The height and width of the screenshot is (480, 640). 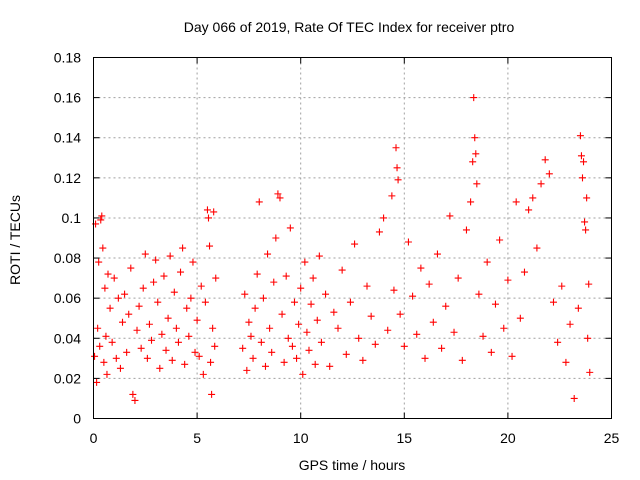 I want to click on y-tick-label: 0, so click(x=77, y=419).